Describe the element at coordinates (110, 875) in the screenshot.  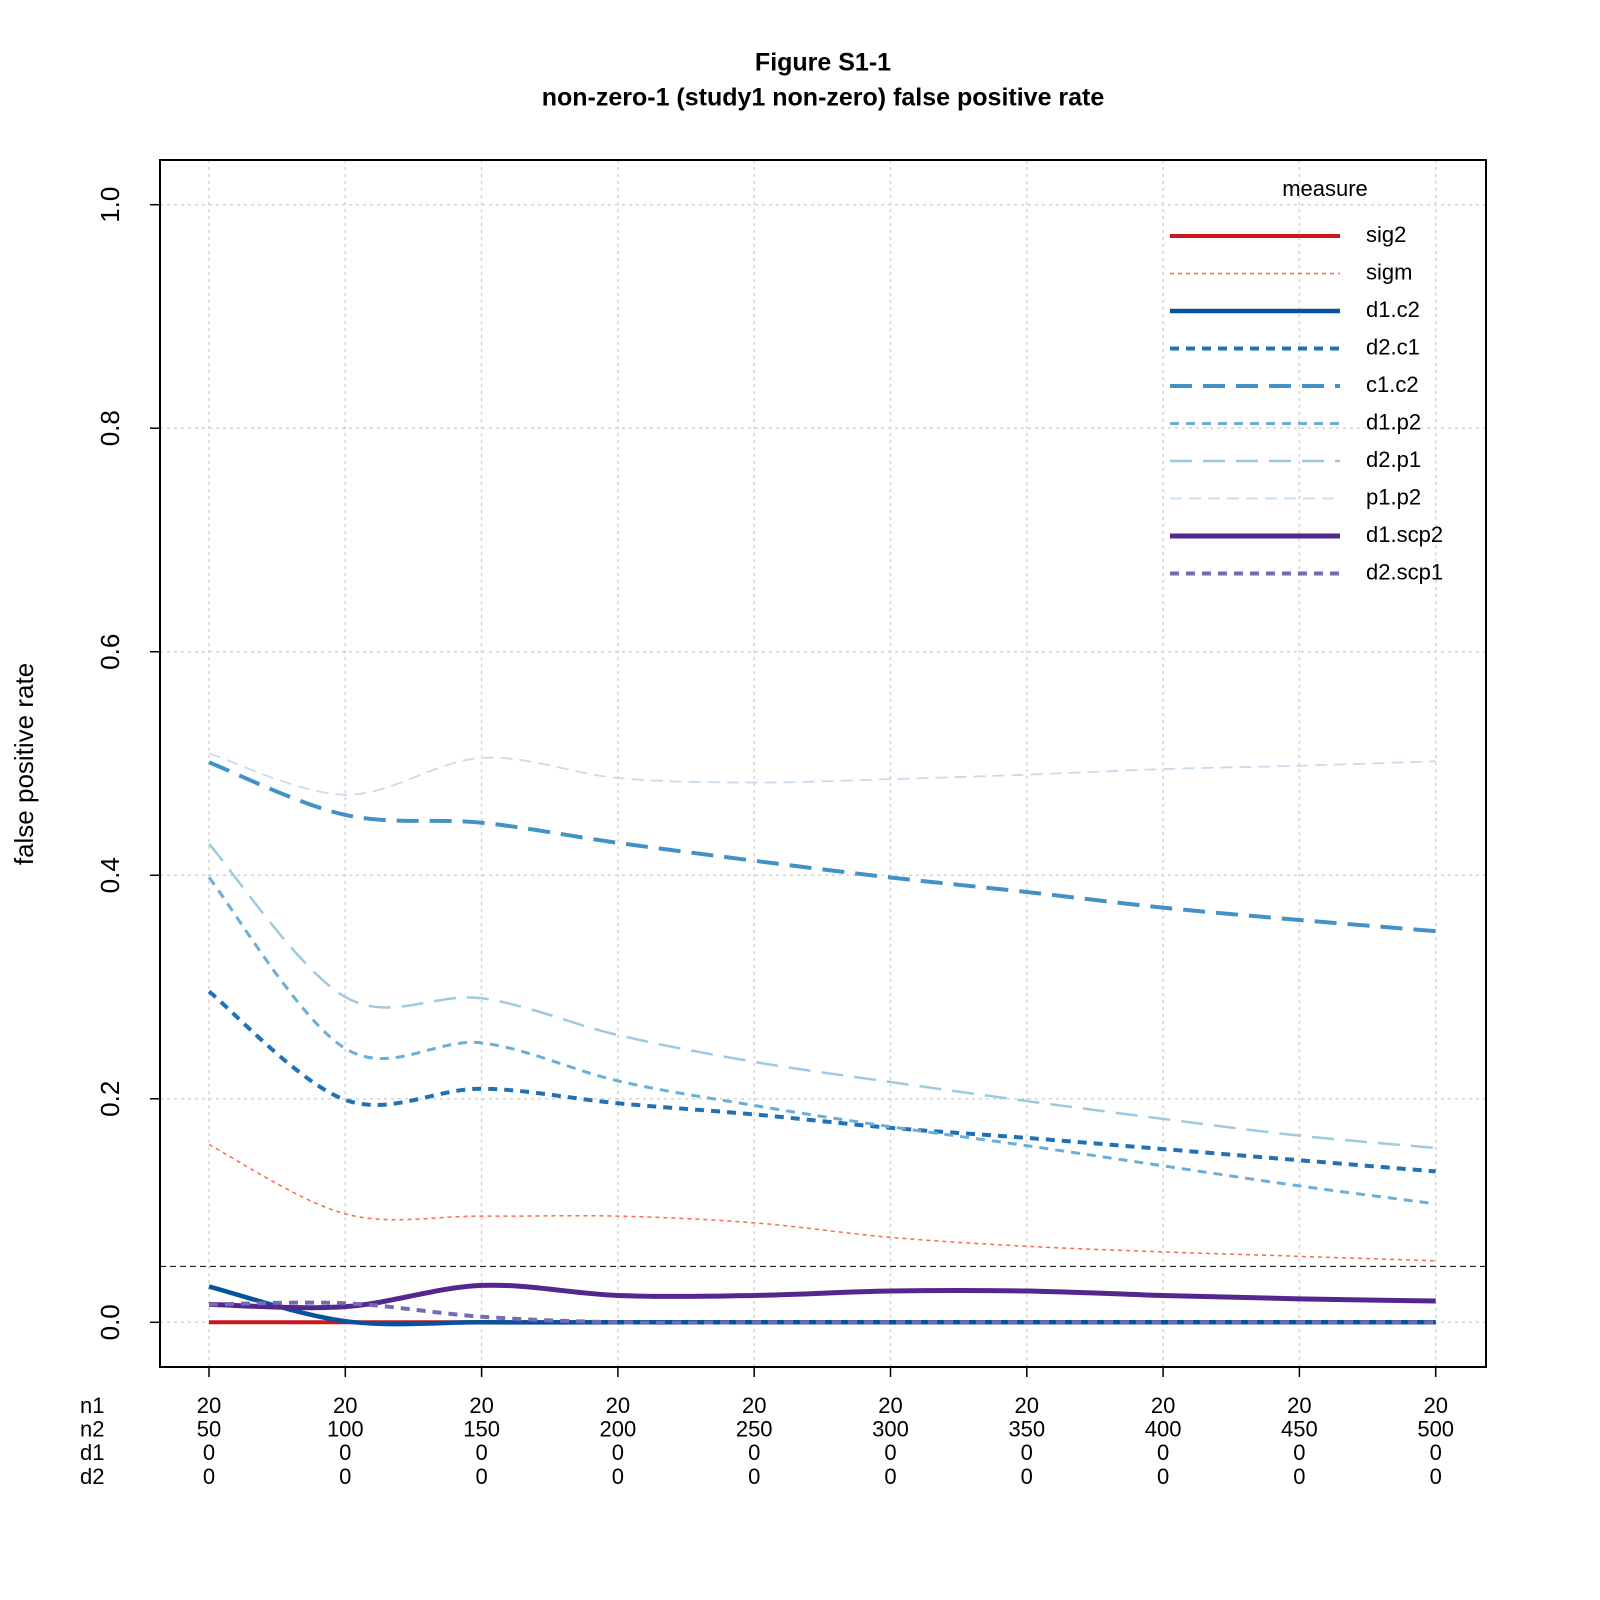
I see `y-tick-label: 0.4` at that location.